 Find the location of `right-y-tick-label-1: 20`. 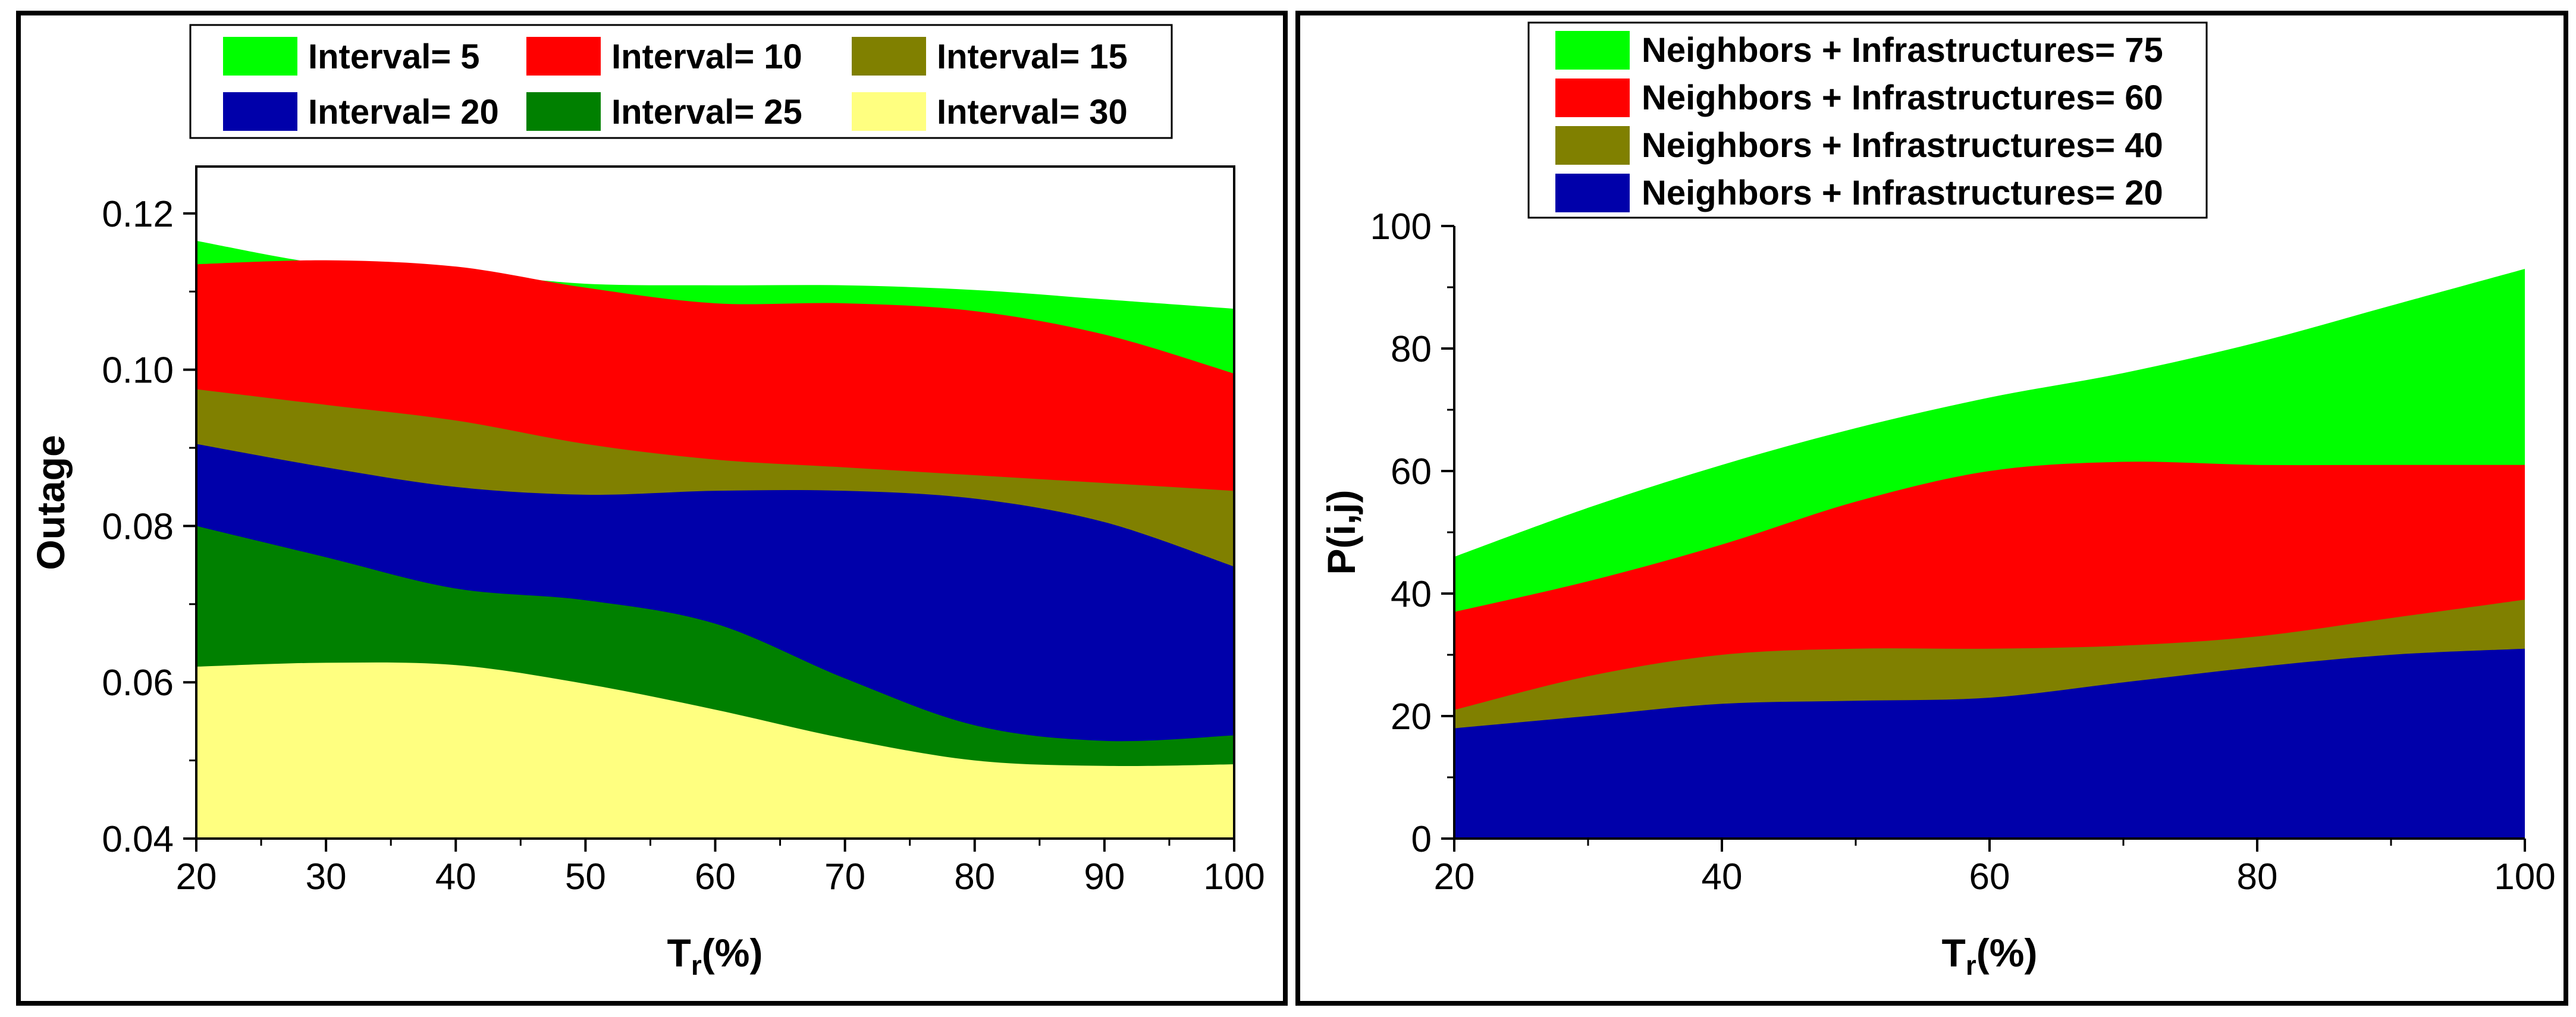

right-y-tick-label-1: 20 is located at coordinates (1411, 716).